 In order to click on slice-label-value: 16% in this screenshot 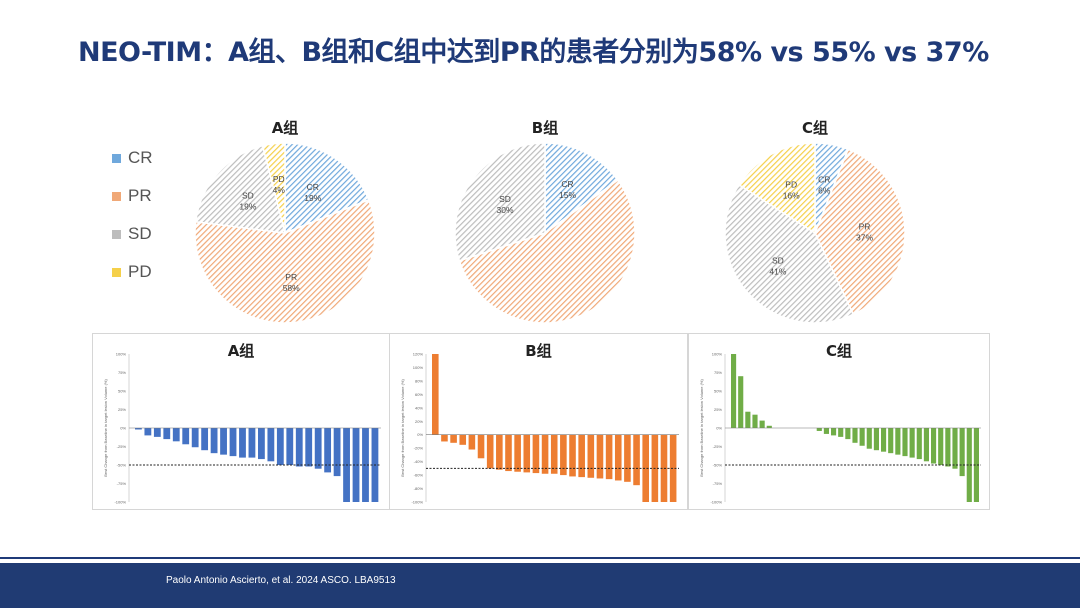, I will do `click(791, 196)`.